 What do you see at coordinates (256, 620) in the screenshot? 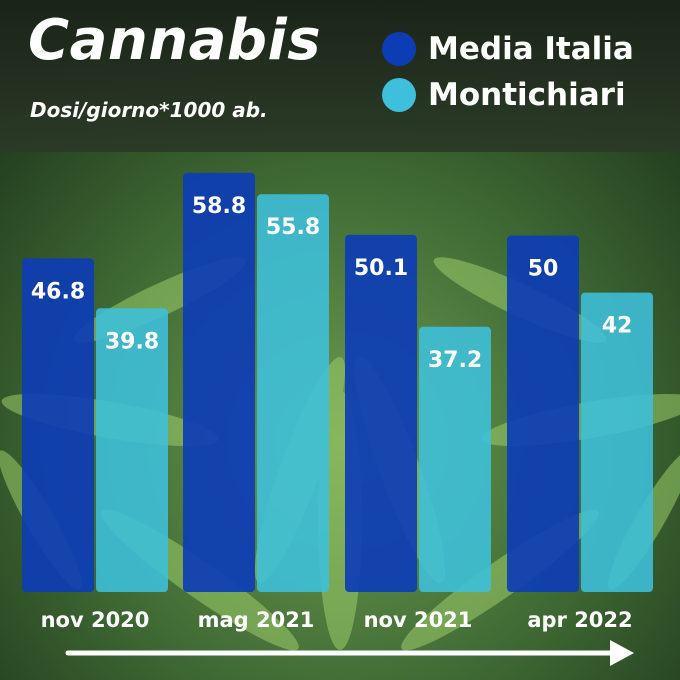
I see `x-tick-label-mag-2021: mag 2021` at bounding box center [256, 620].